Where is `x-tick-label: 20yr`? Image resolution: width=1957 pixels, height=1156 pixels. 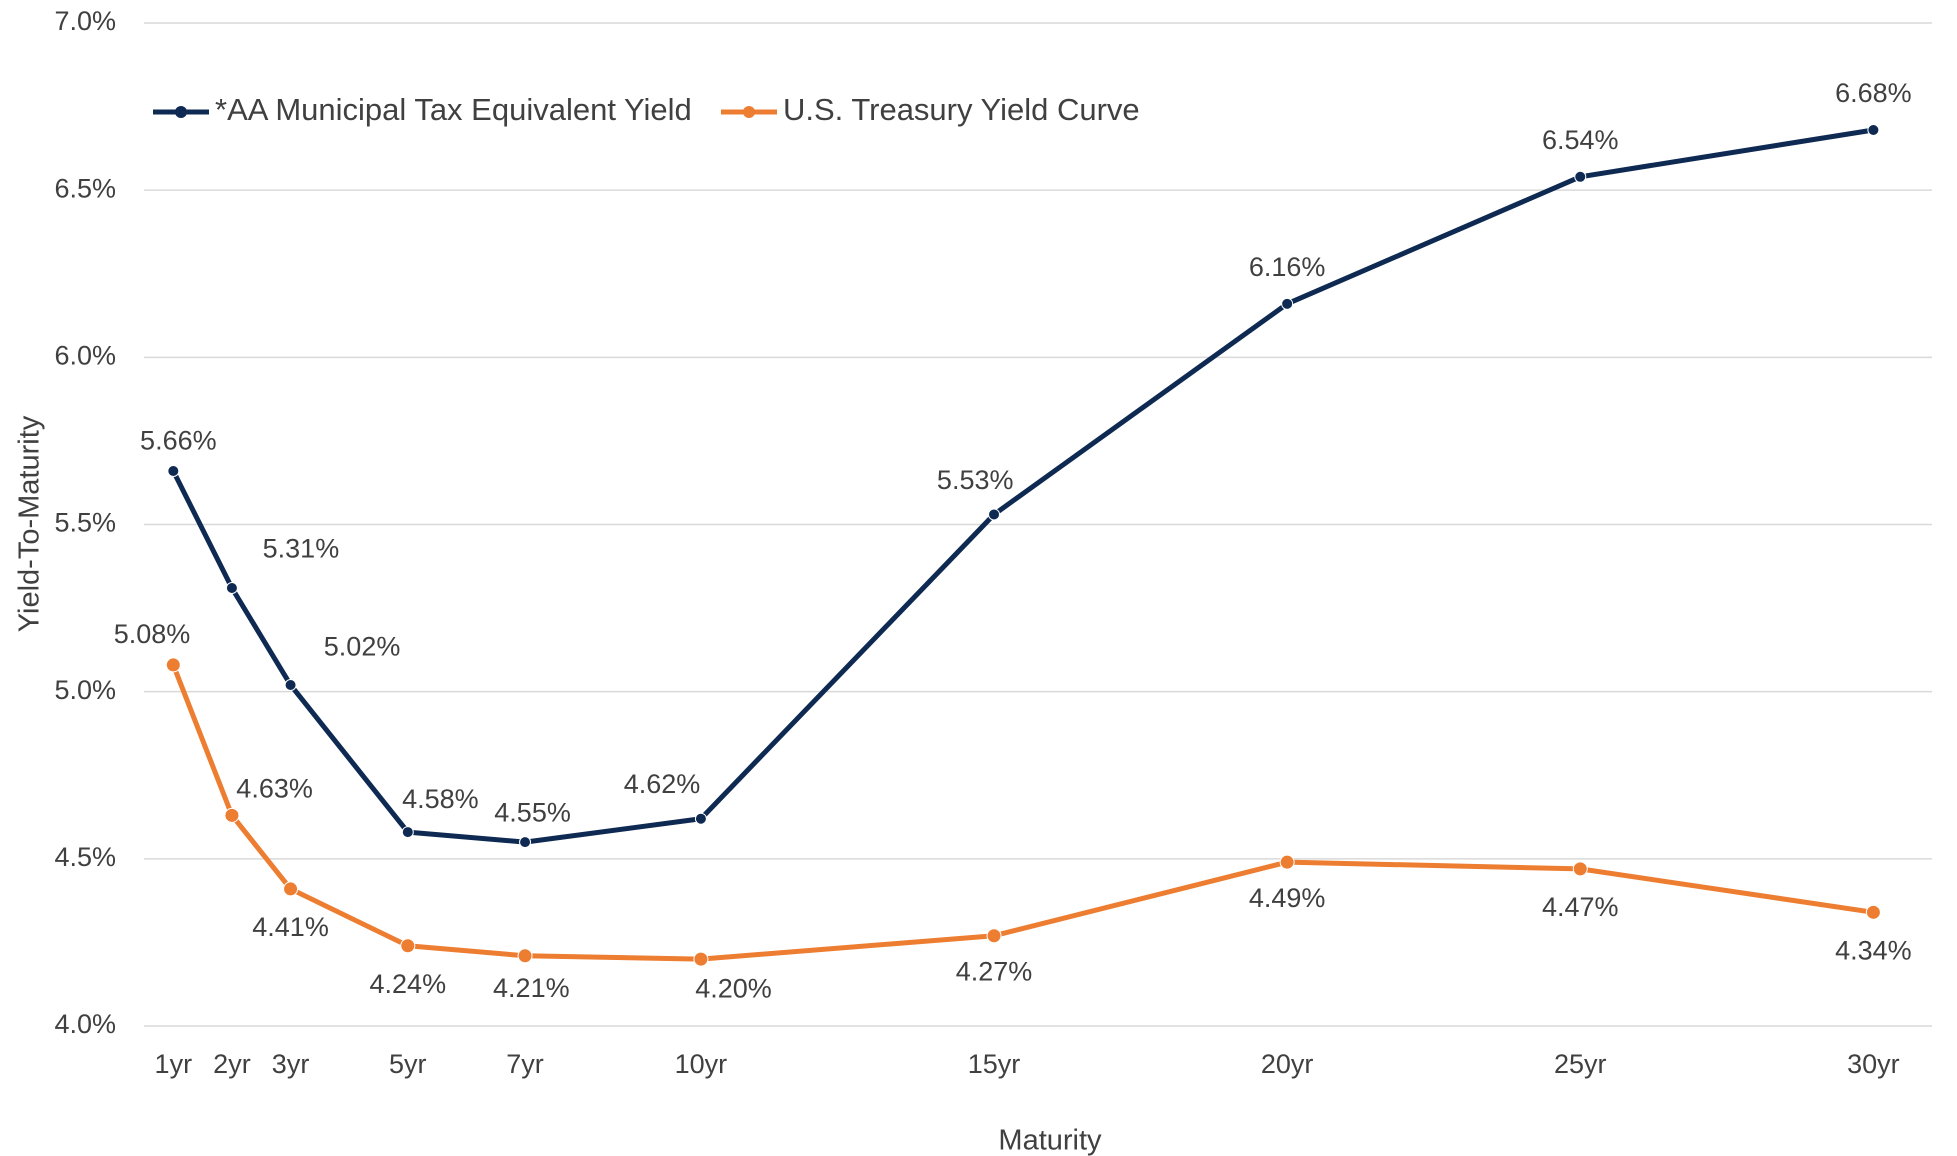
x-tick-label: 20yr is located at coordinates (1287, 1064).